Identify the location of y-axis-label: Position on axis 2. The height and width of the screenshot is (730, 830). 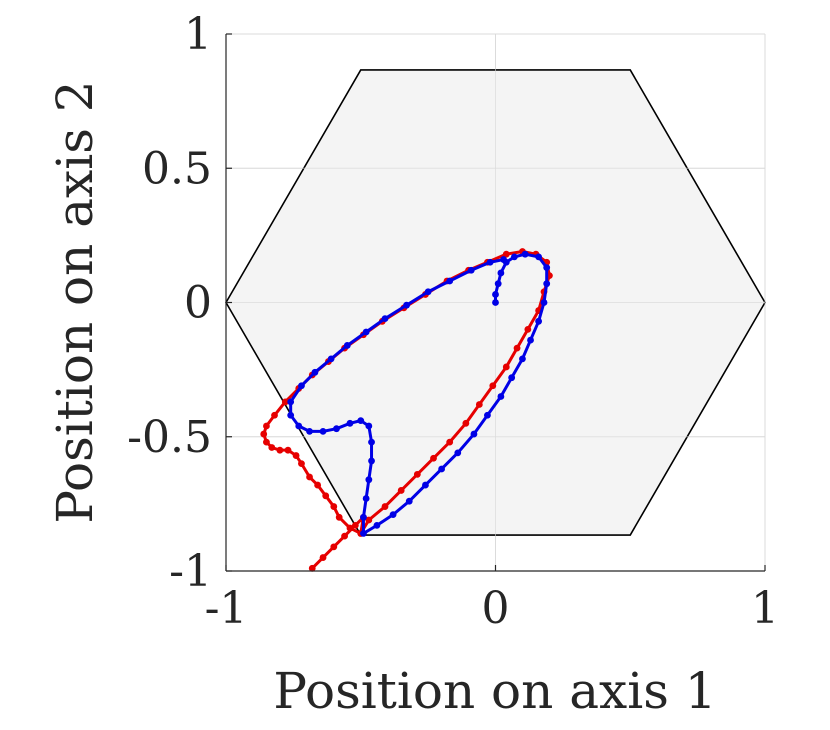
(75, 301).